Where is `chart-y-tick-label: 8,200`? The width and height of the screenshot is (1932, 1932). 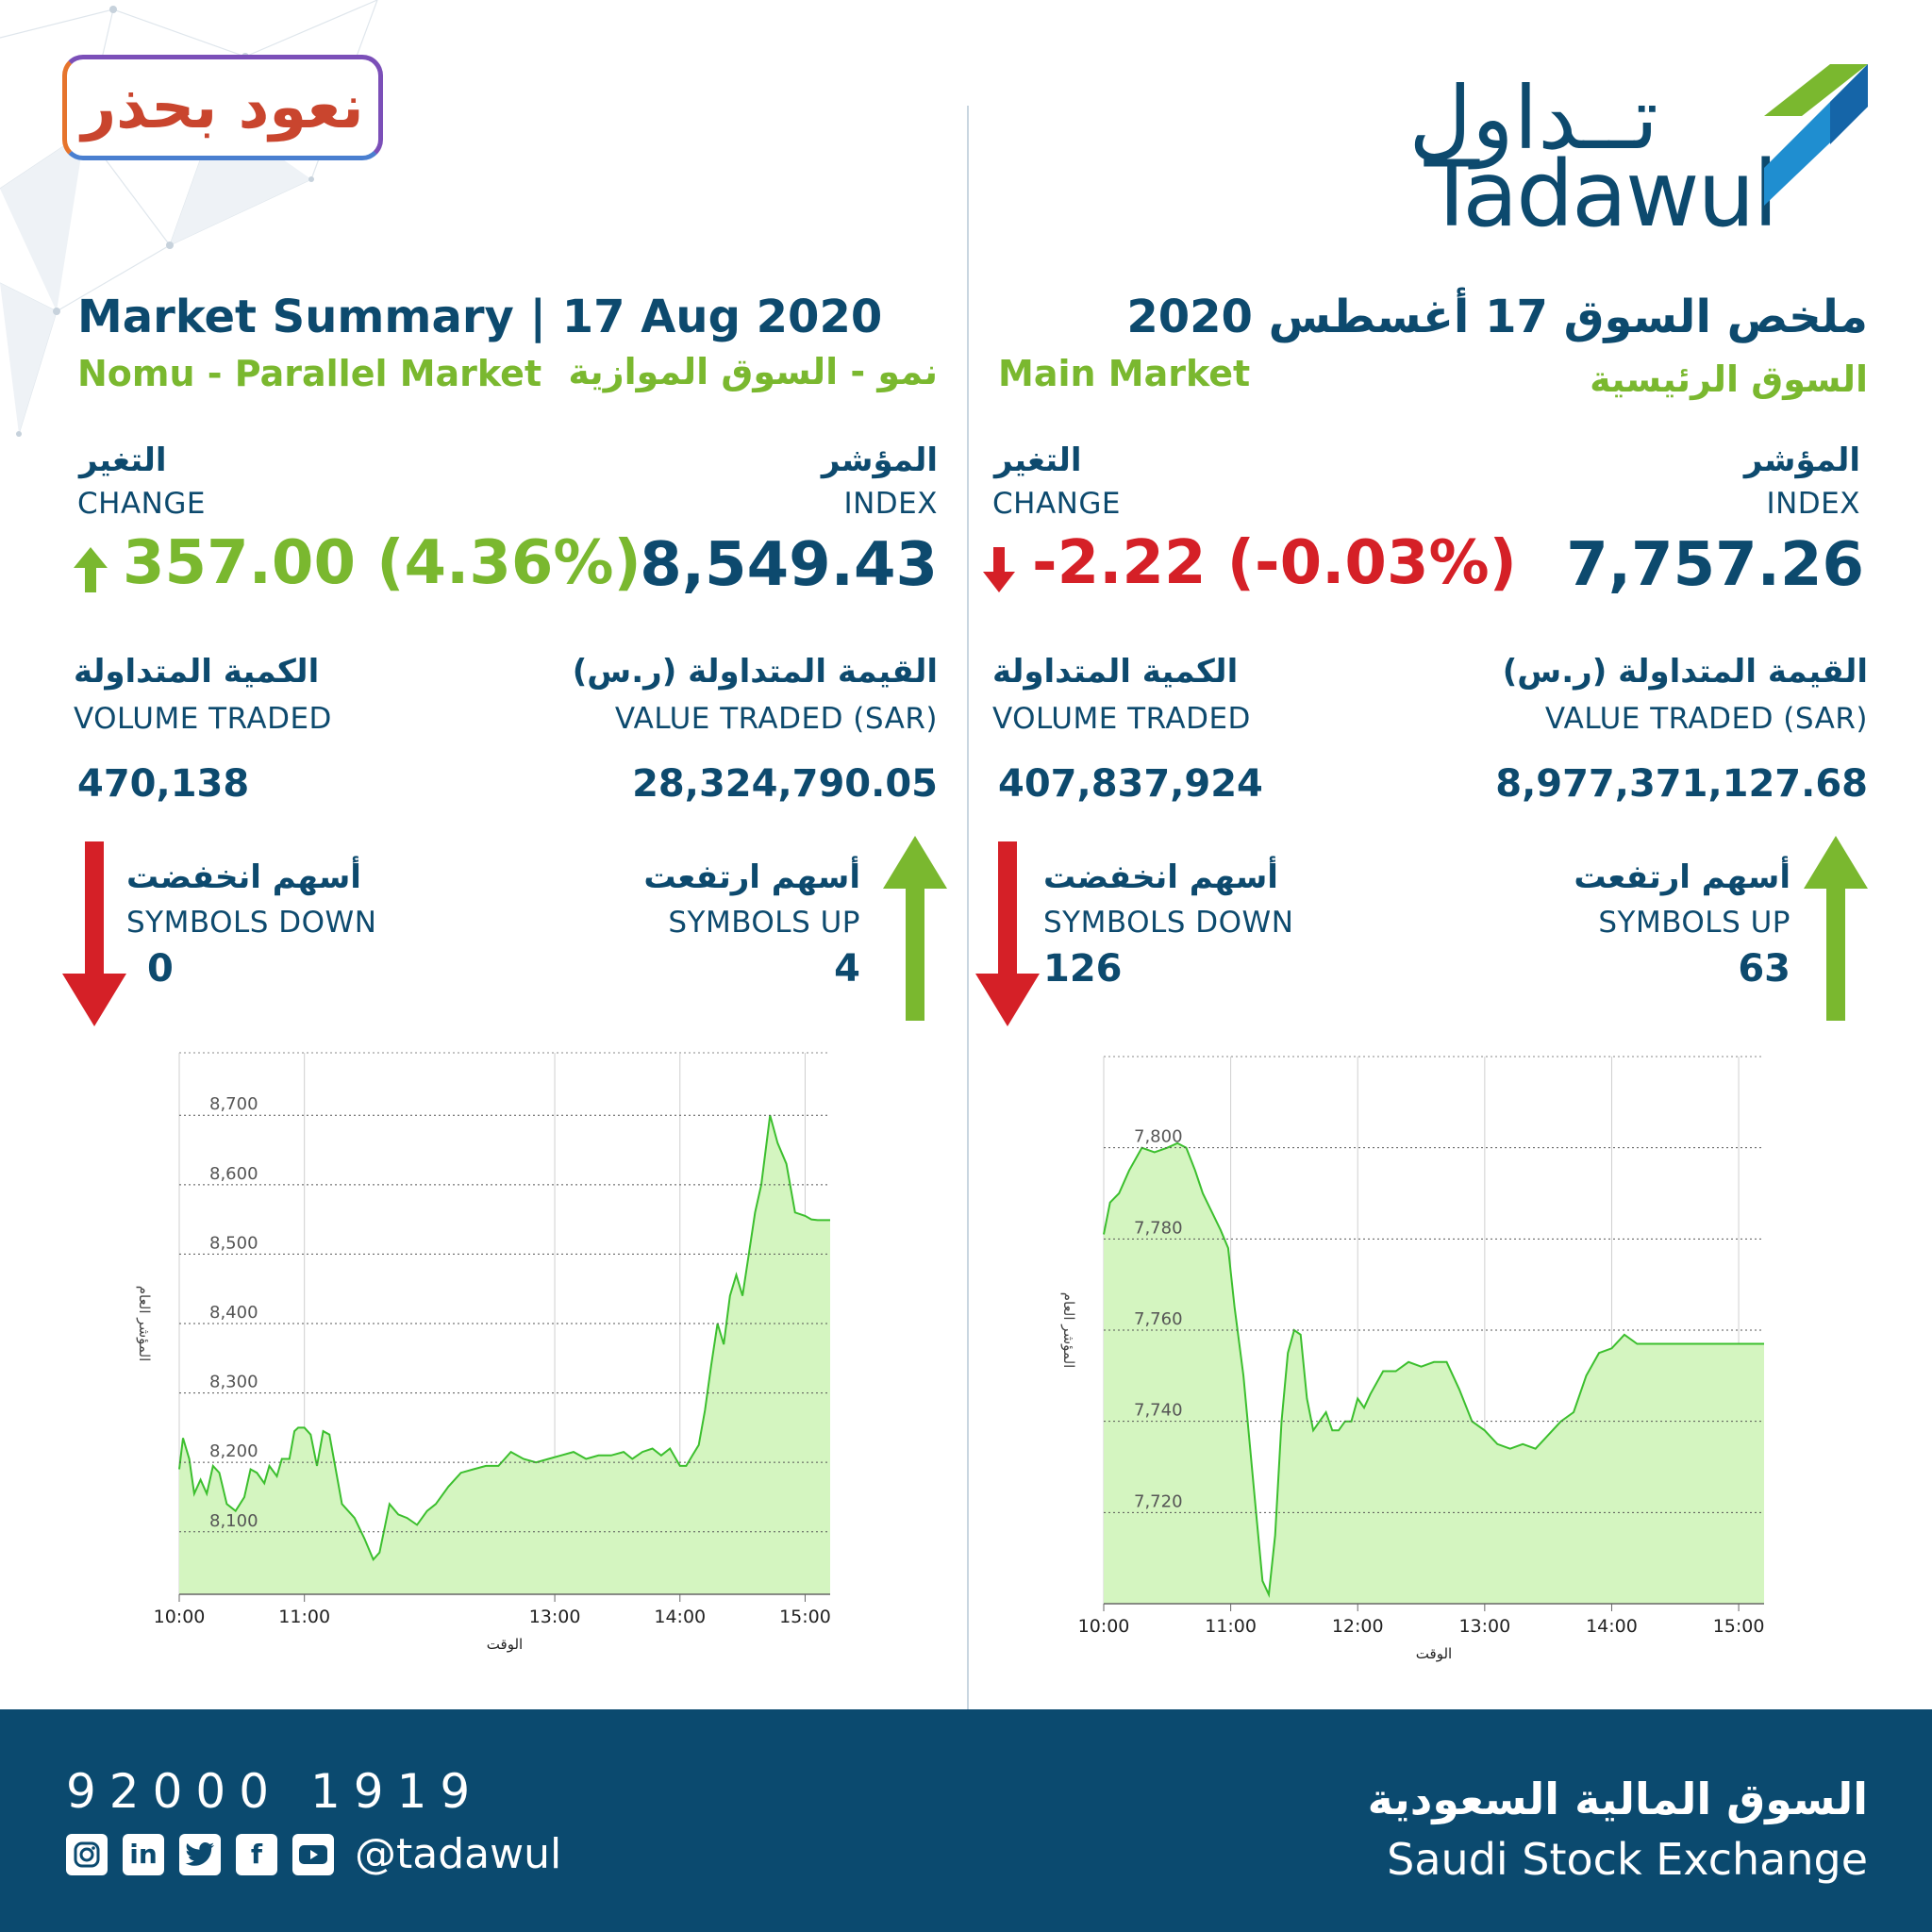
chart-y-tick-label: 8,200 is located at coordinates (234, 1451).